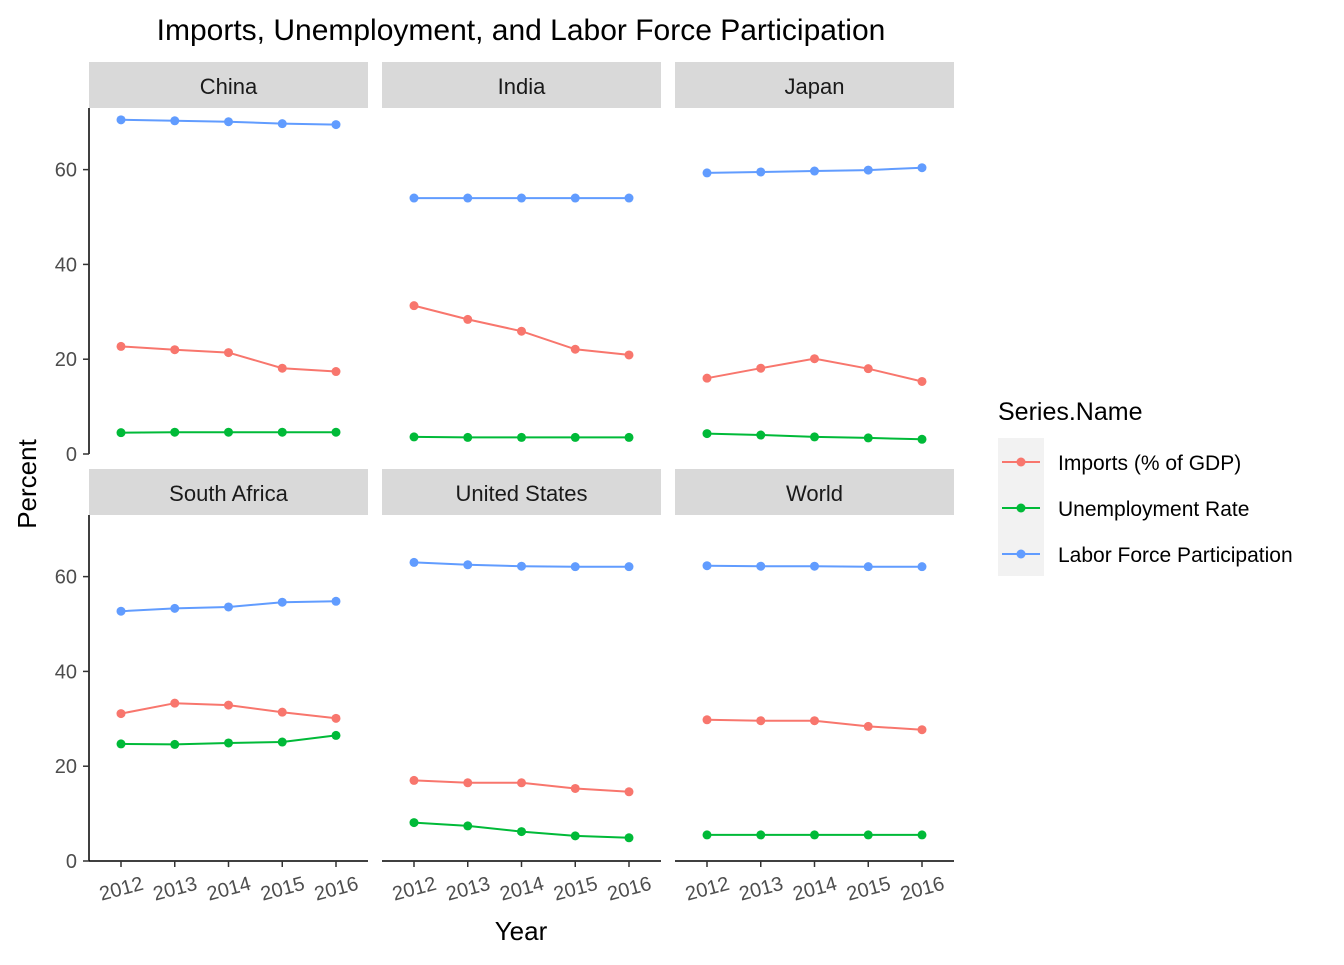 Image resolution: width=1344 pixels, height=965 pixels. I want to click on facet-label: Japan, so click(815, 86).